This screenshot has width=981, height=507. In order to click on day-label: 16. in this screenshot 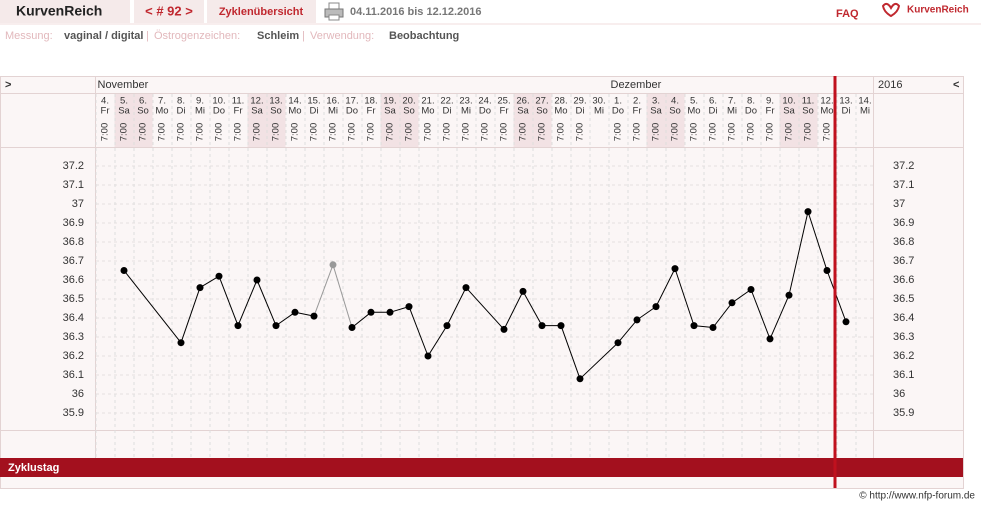, I will do `click(332, 101)`.